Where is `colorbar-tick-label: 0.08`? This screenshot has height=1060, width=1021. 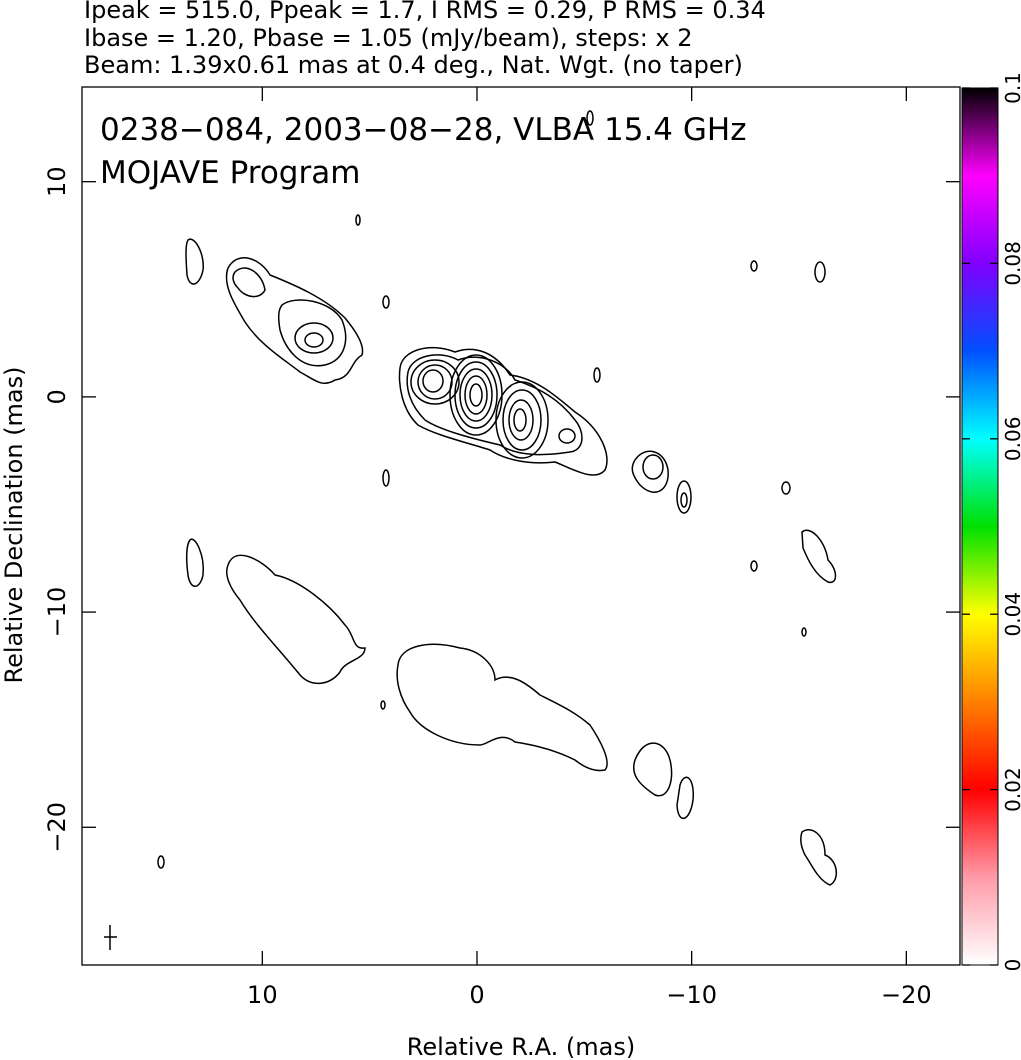 colorbar-tick-label: 0.08 is located at coordinates (1011, 263).